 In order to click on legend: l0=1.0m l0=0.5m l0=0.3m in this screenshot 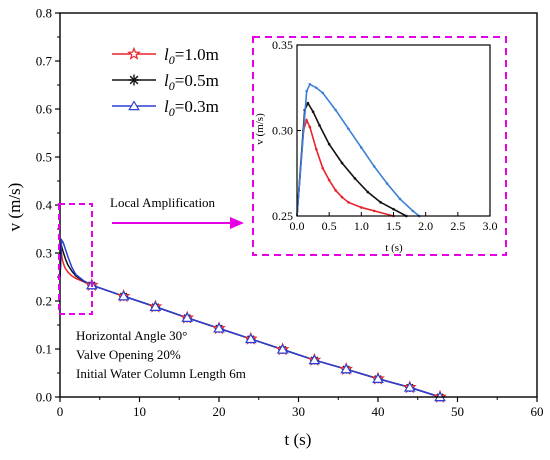, I will do `click(165, 82)`.